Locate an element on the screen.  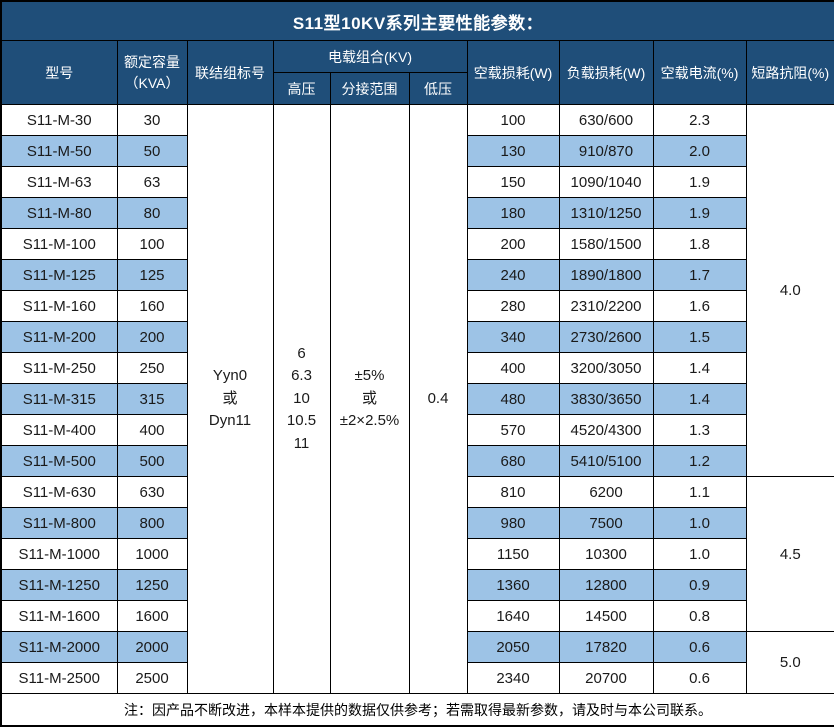
load-loss-cell: 2730/2600 is located at coordinates (606, 337).